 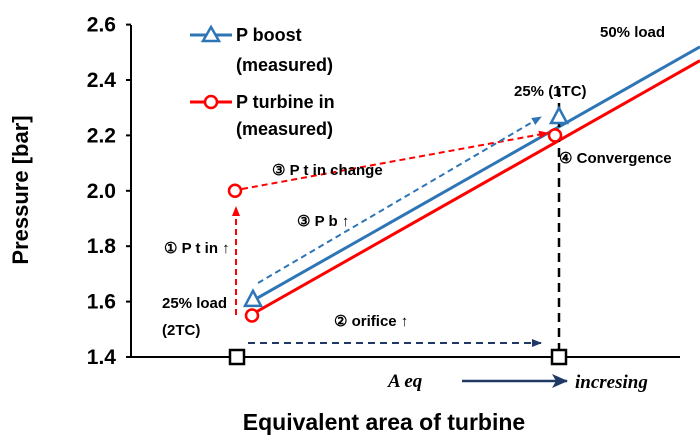 I want to click on y-axis-label: Pressure [bar], so click(x=20, y=189).